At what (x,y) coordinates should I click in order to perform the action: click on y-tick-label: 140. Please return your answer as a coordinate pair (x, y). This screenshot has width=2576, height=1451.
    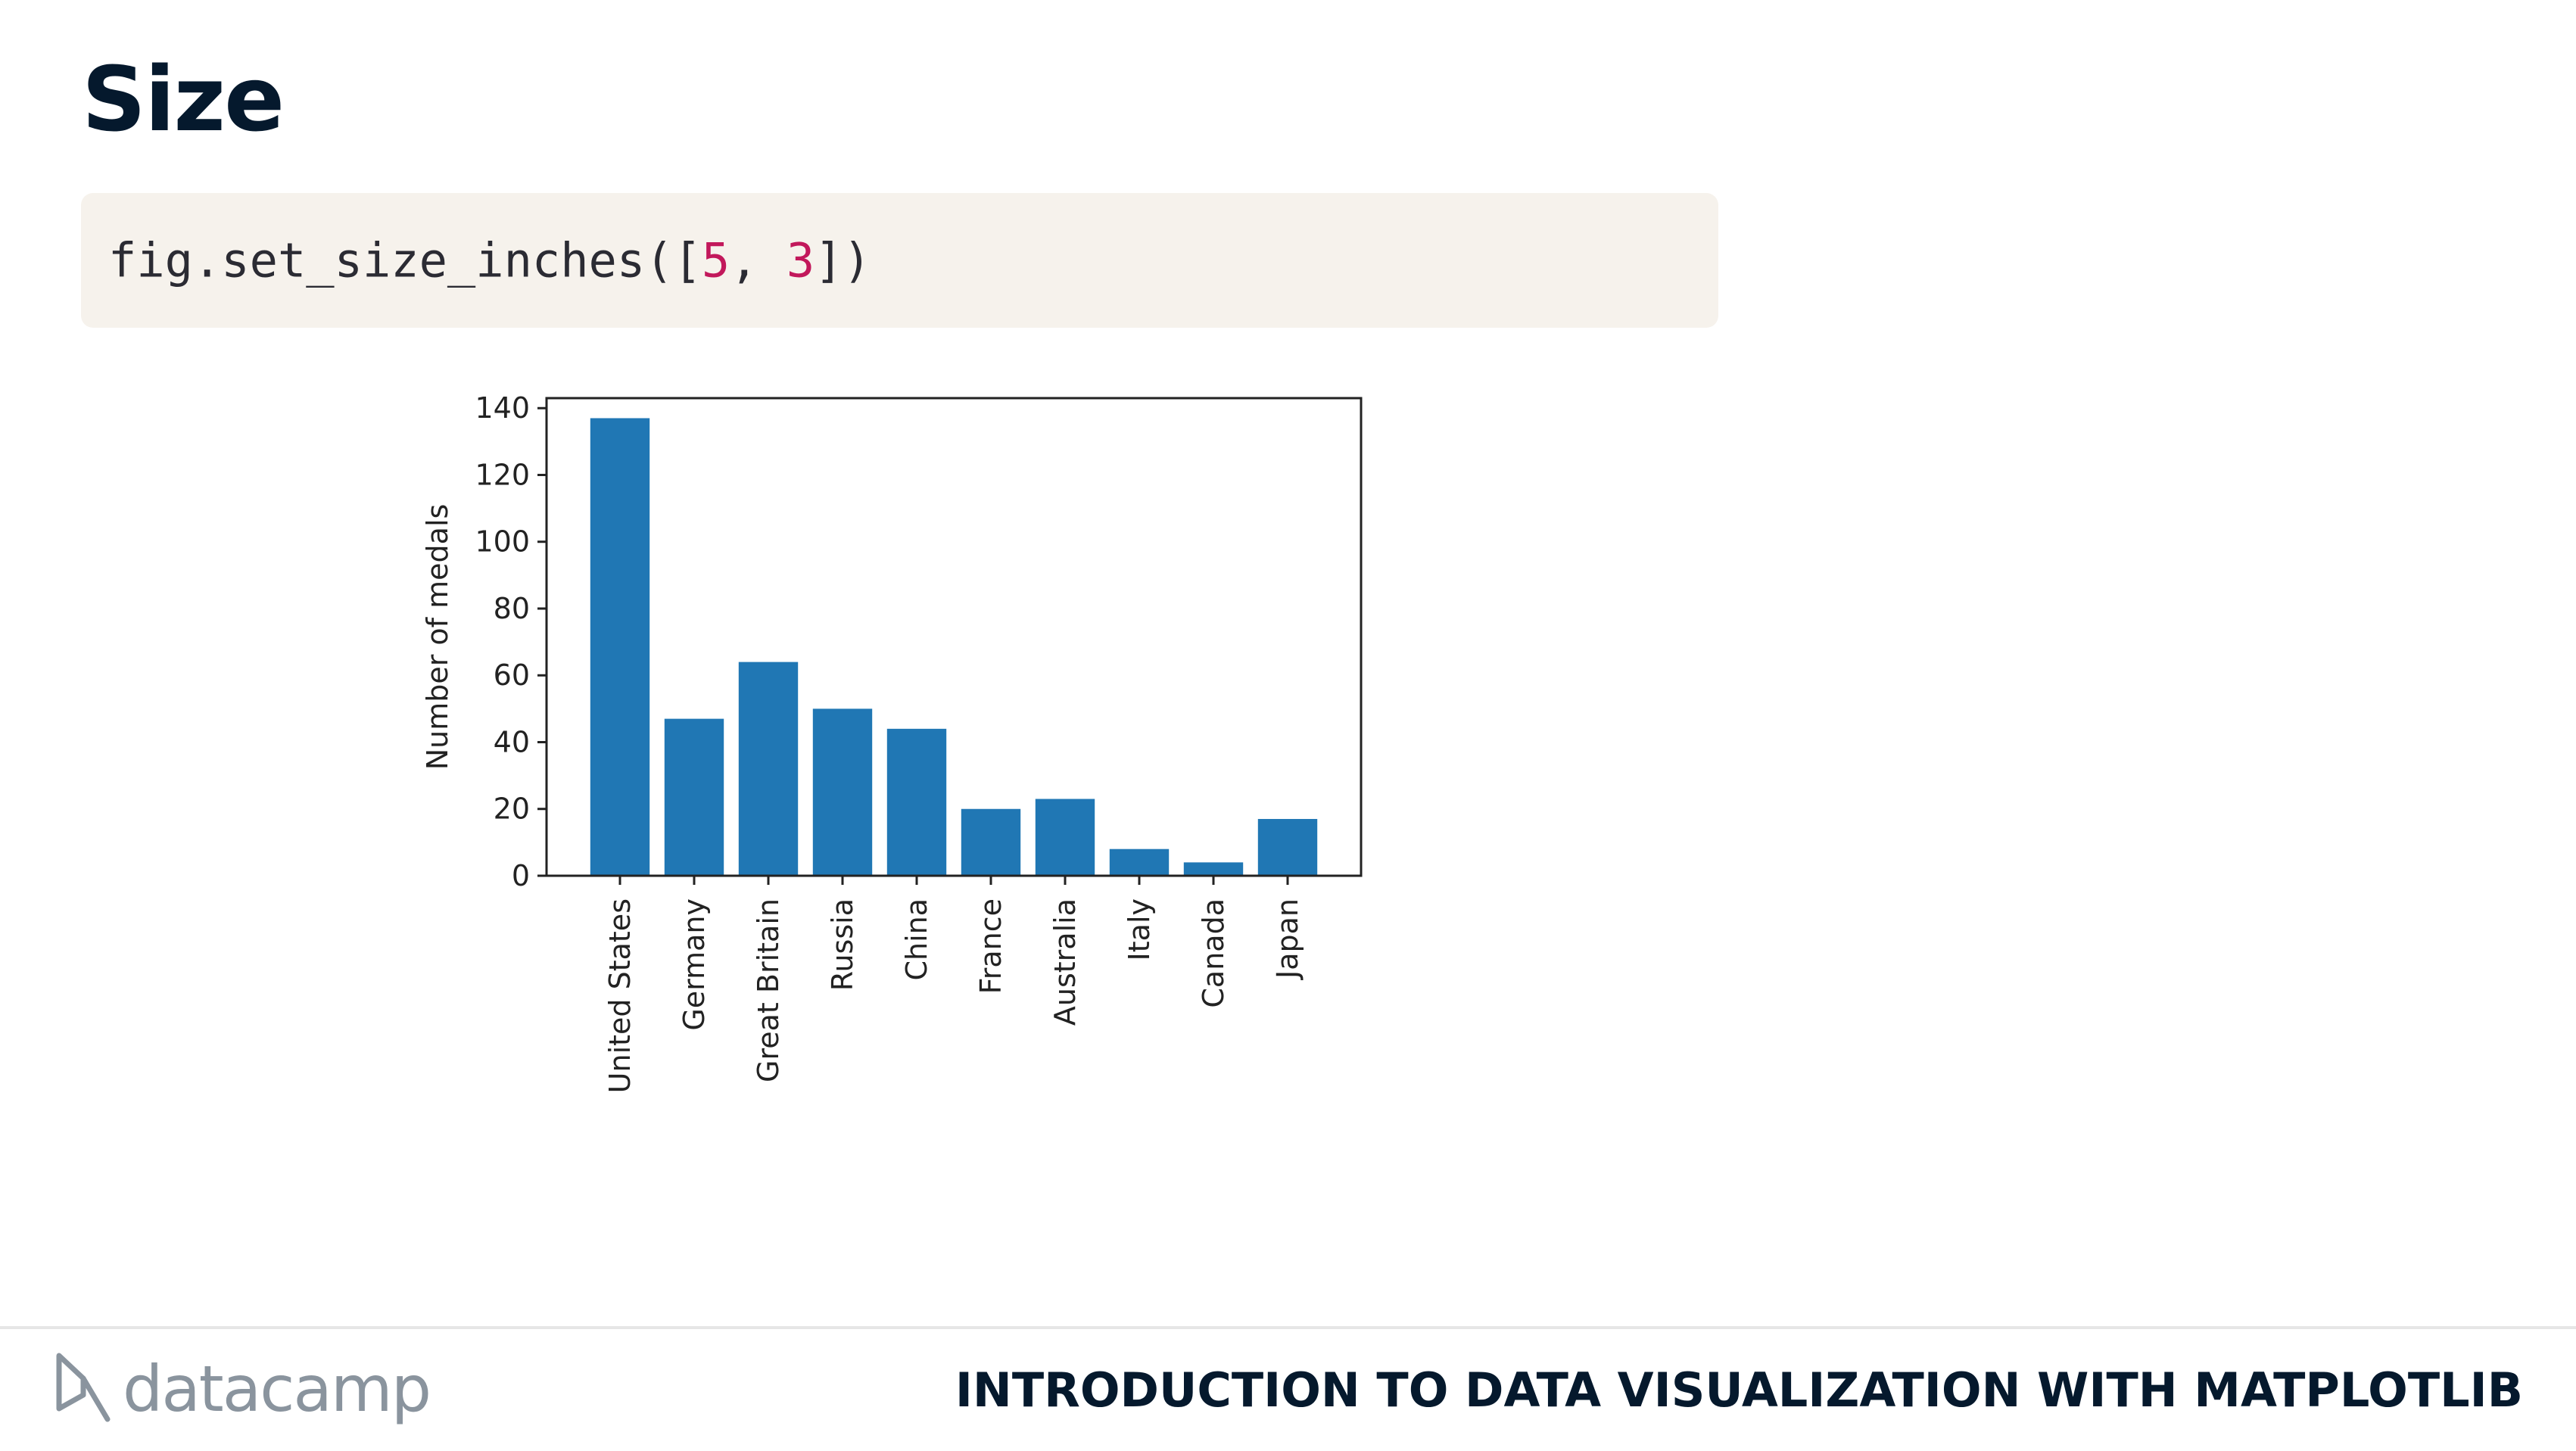
    Looking at the image, I should click on (502, 408).